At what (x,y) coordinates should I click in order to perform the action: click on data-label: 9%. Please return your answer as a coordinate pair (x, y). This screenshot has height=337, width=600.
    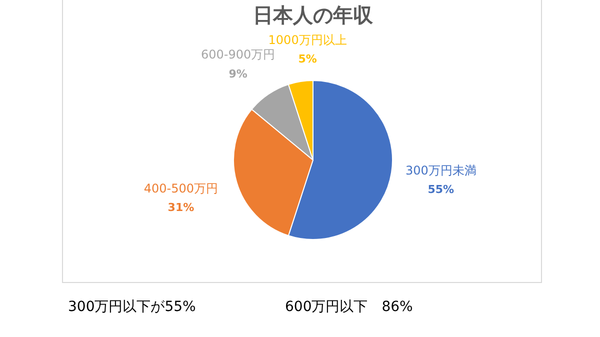
    Looking at the image, I should click on (238, 73).